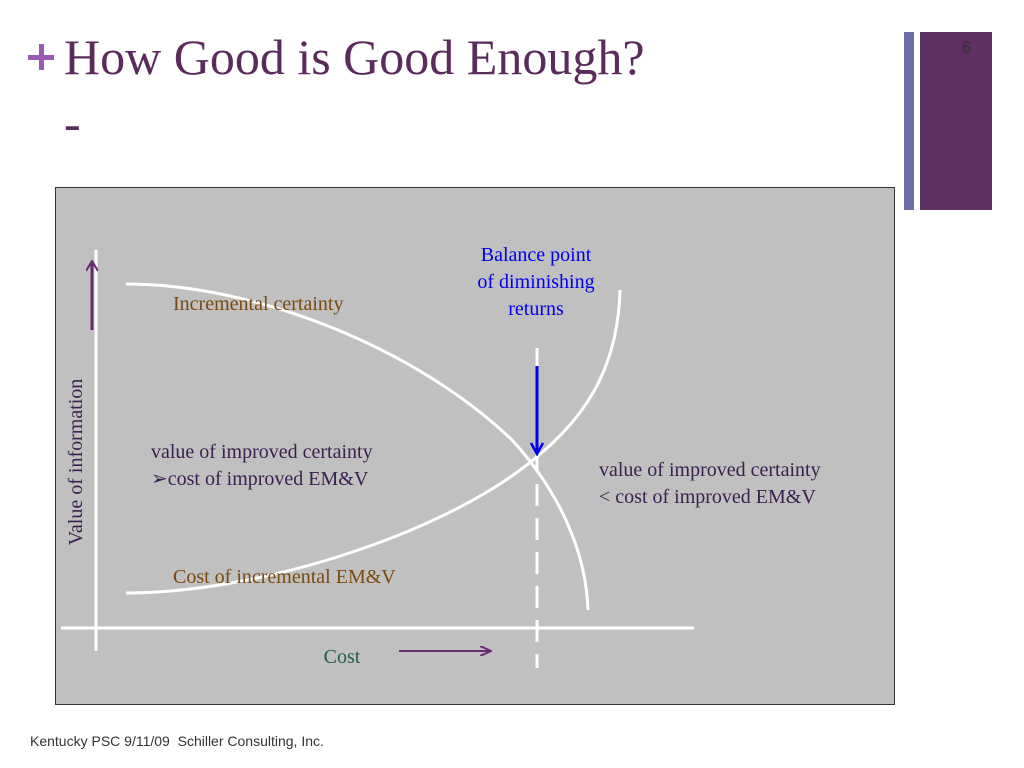 The height and width of the screenshot is (768, 1024). What do you see at coordinates (909, 121) in the screenshot?
I see `accent-bar-thin` at bounding box center [909, 121].